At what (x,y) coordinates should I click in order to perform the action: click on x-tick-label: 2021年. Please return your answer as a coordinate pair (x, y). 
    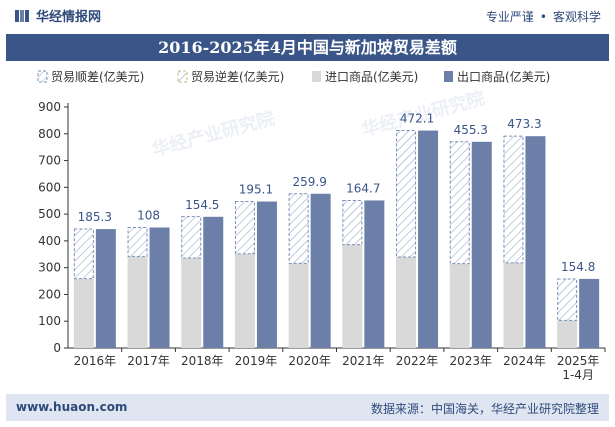
    Looking at the image, I should click on (363, 361).